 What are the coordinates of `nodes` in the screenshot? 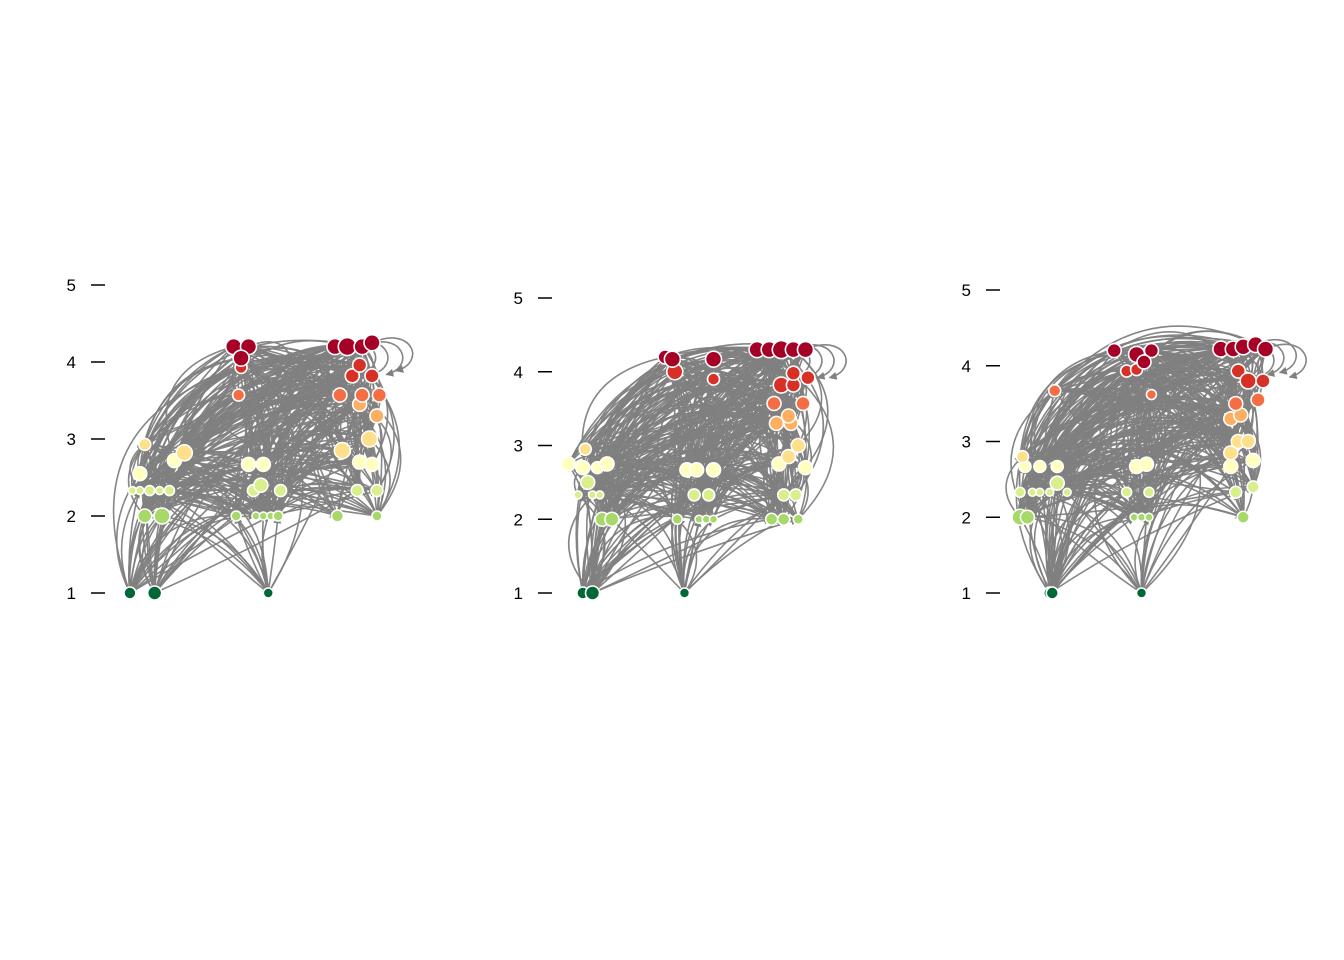 It's located at (688, 470).